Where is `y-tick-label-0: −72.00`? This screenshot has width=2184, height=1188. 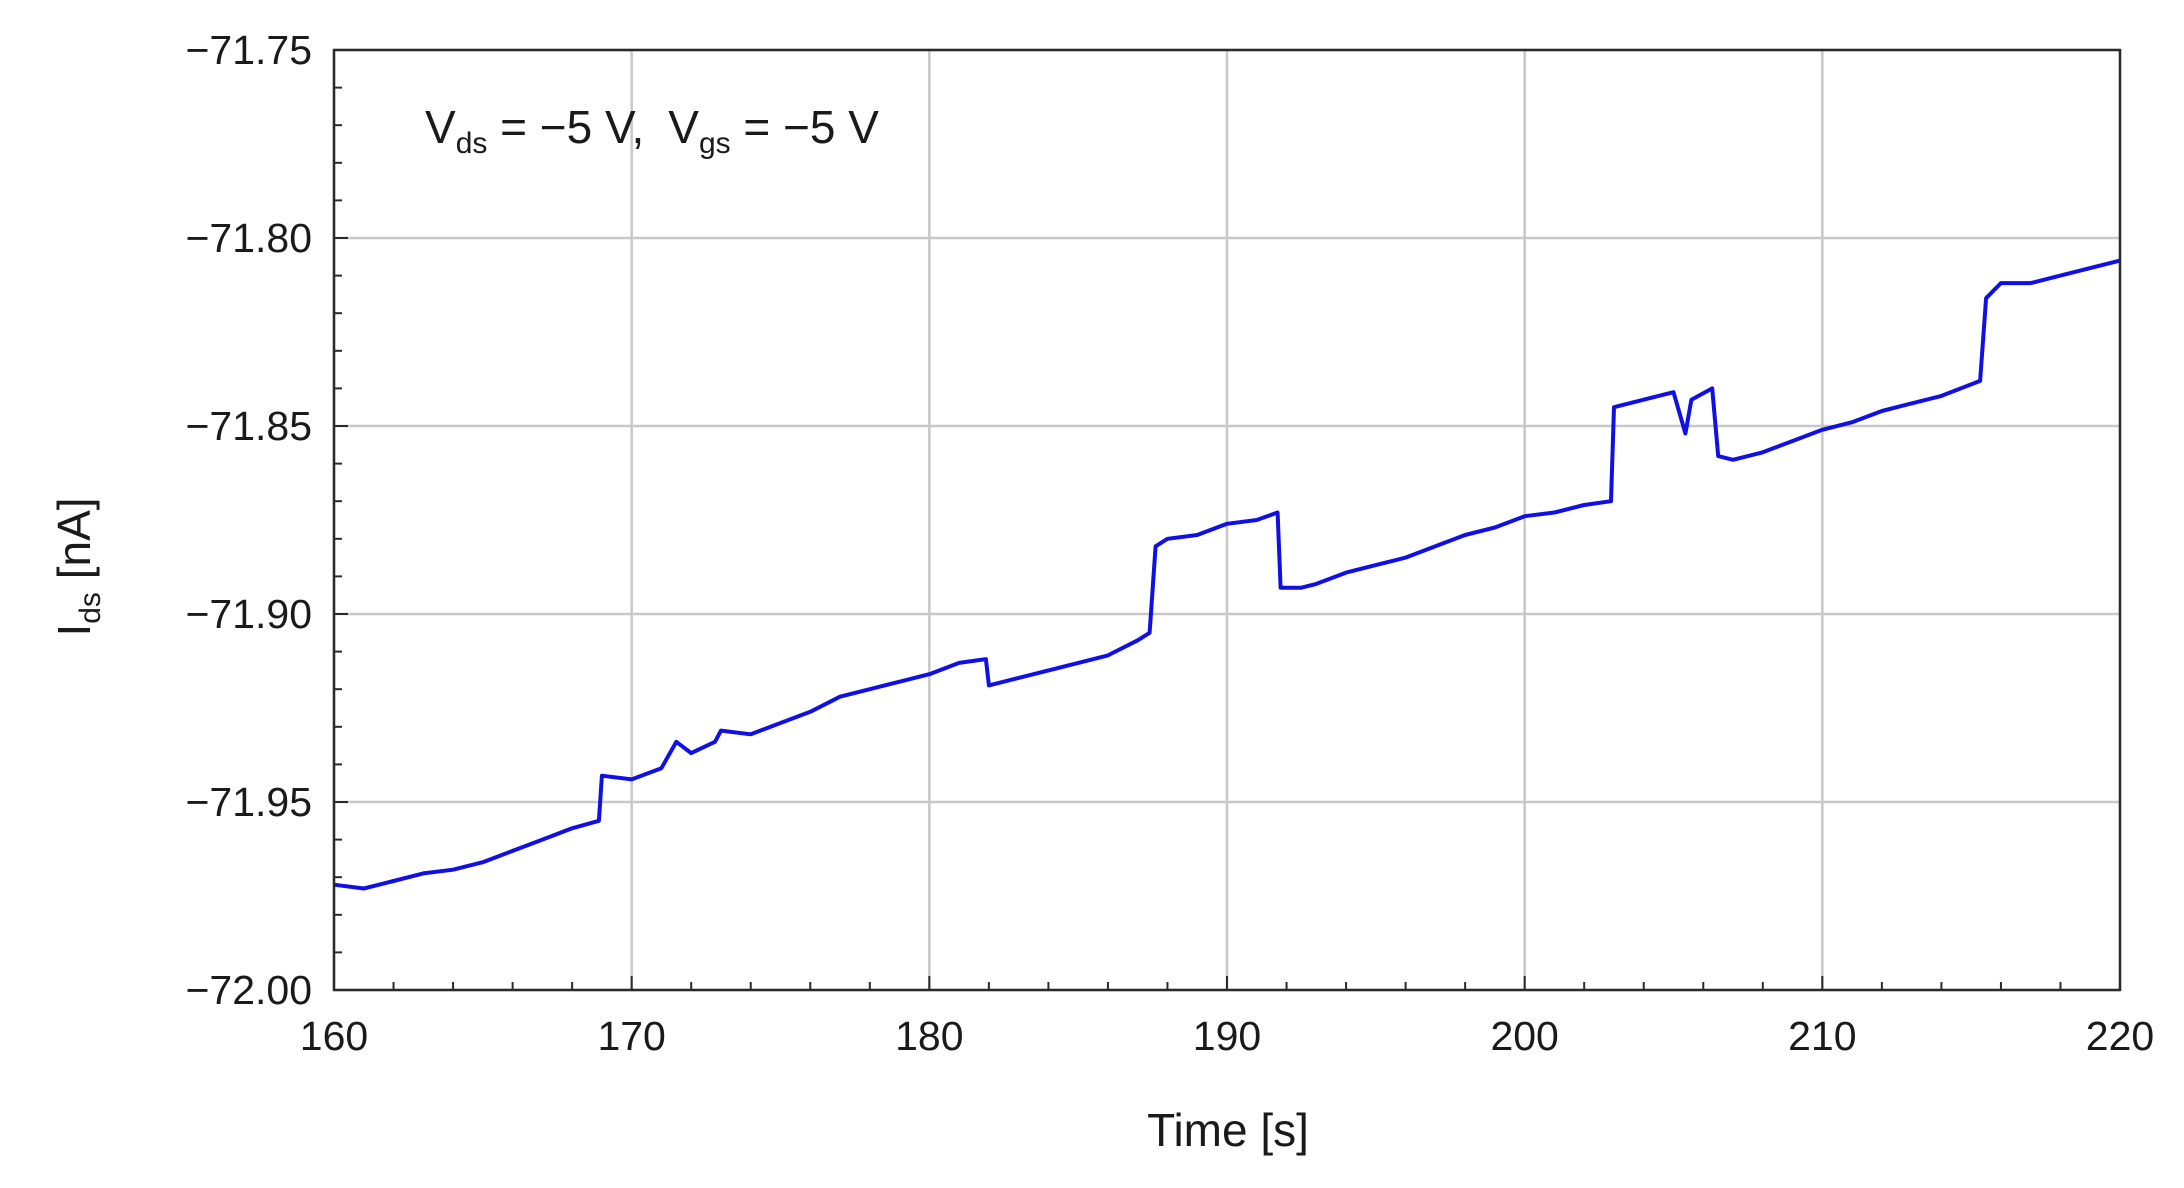 y-tick-label-0: −72.00 is located at coordinates (248, 990).